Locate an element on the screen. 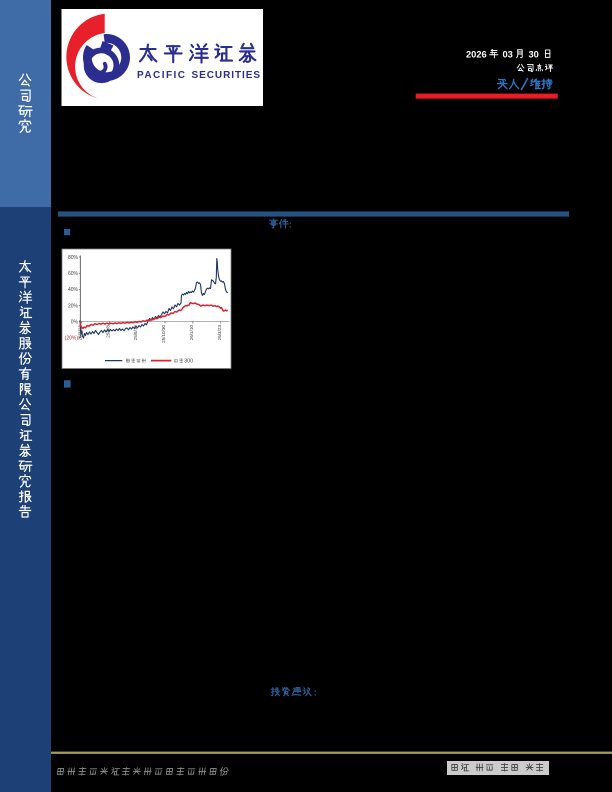  svg-text: 300 is located at coordinates (188, 362).